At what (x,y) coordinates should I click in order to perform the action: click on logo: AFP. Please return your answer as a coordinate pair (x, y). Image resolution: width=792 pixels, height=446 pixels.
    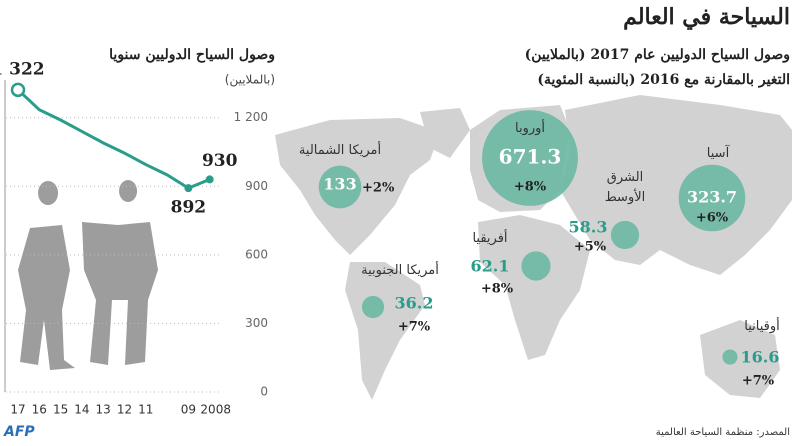
    Looking at the image, I should click on (19, 432).